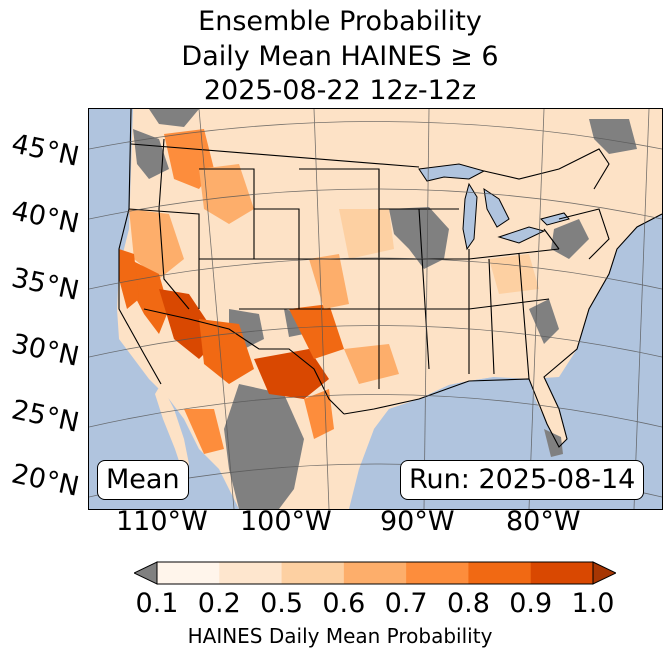 The image size is (671, 658). Describe the element at coordinates (406, 603) in the screenshot. I see `colorbar-tick-label: 0.7` at that location.